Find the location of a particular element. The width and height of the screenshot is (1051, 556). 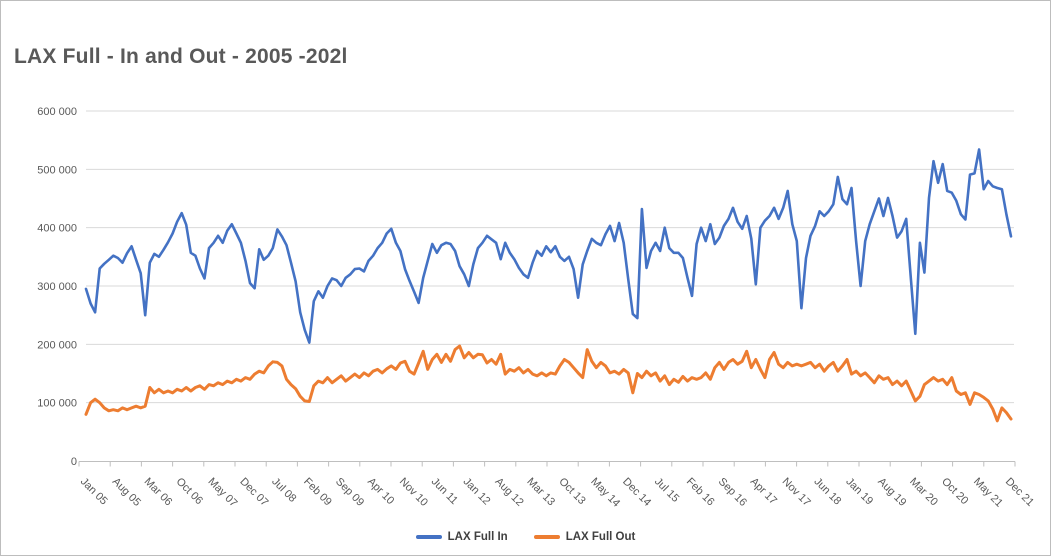

x-axis-tick-label: Oct 20 is located at coordinates (954, 491).